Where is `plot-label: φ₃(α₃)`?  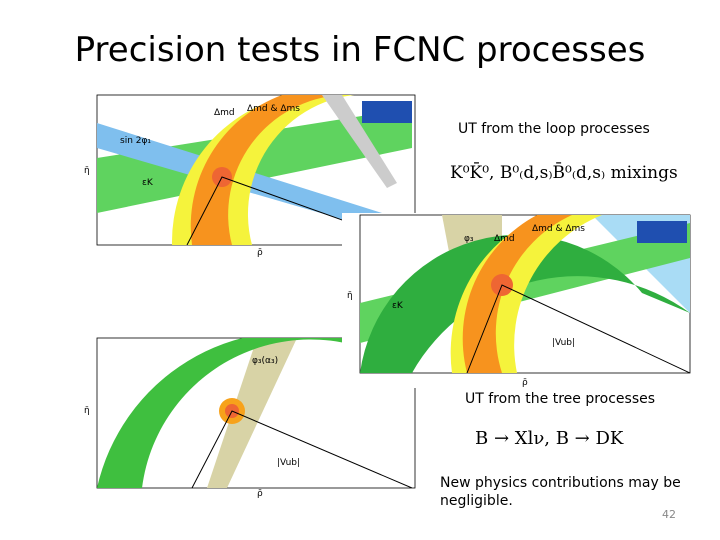
plot-label: φ₃(α₃) is located at coordinates (265, 361).